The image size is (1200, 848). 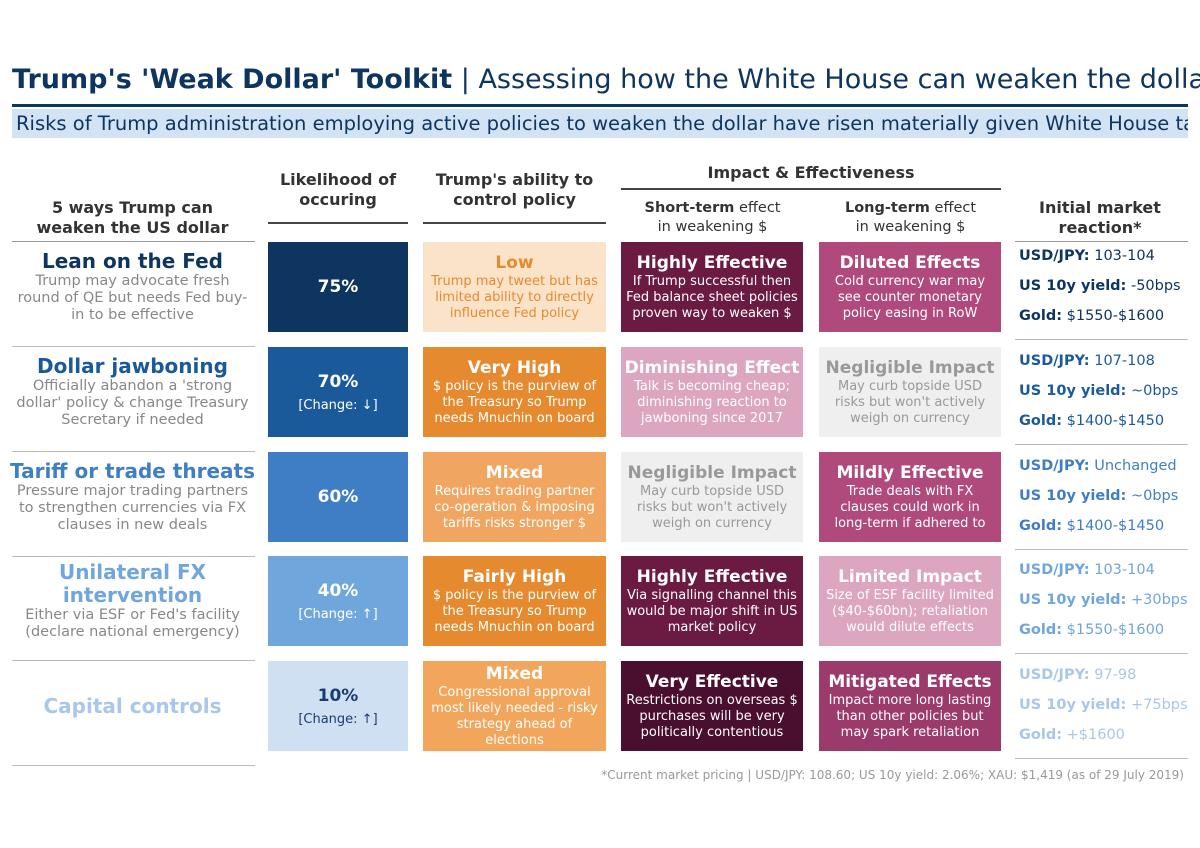 I want to click on way-name: Dollar jawboning, so click(x=132, y=366).